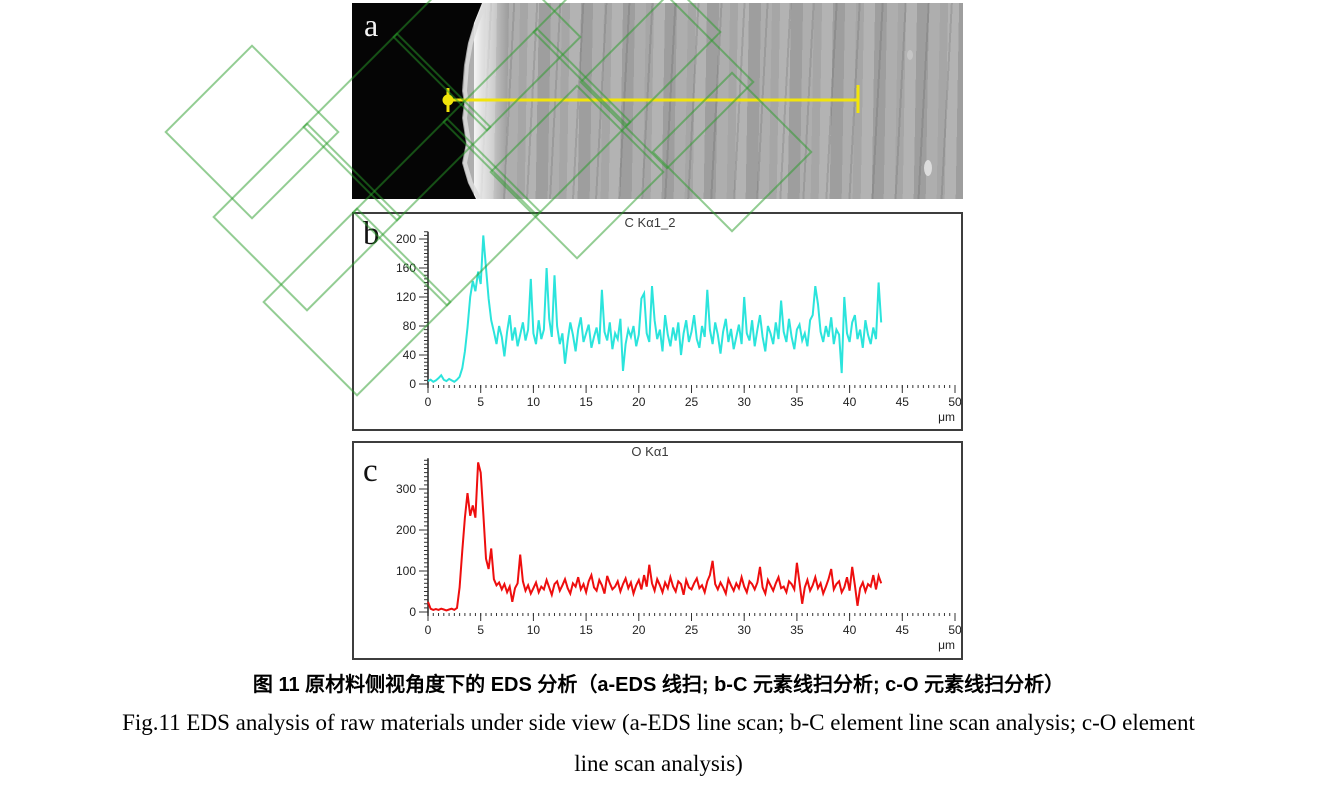 This screenshot has height=789, width=1317. Describe the element at coordinates (410, 326) in the screenshot. I see `svg-text: 80` at that location.